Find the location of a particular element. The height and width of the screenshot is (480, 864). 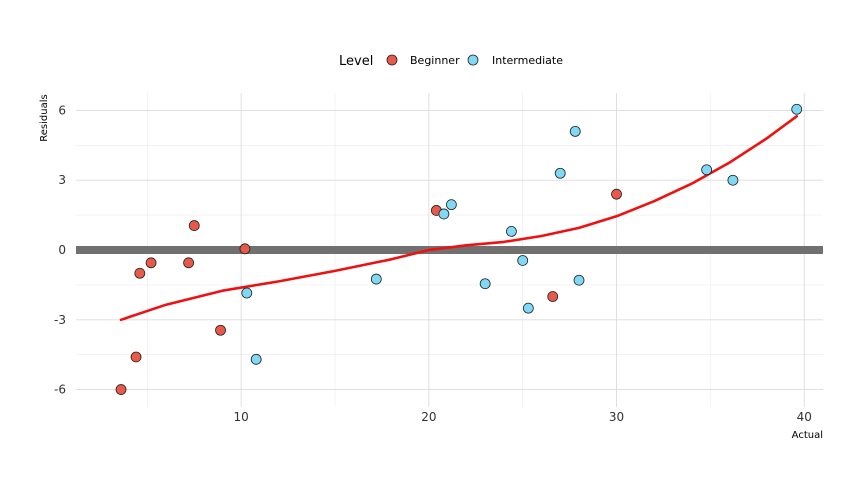

legend-title: Level is located at coordinates (356, 61).